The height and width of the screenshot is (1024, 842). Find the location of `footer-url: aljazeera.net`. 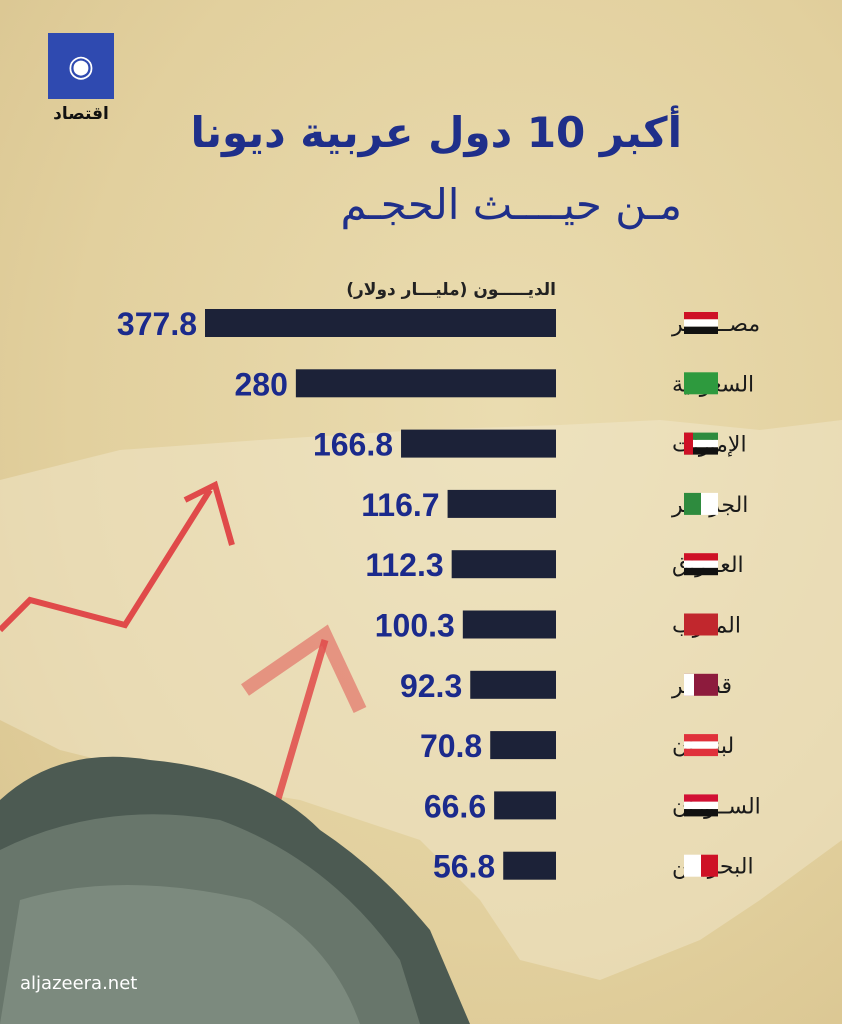

footer-url: aljazeera.net is located at coordinates (79, 983).